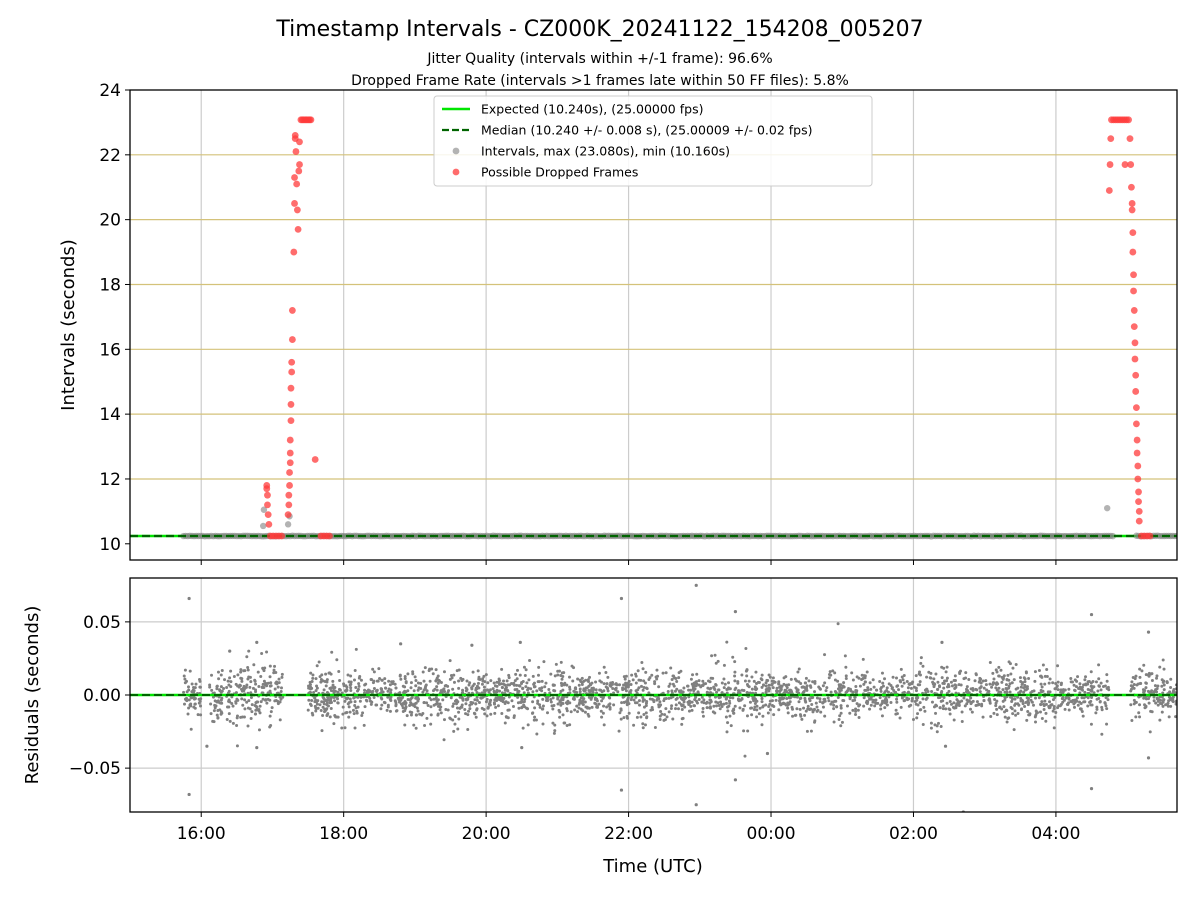 Image resolution: width=1200 pixels, height=900 pixels. What do you see at coordinates (95, 769) in the screenshot?
I see `bottom-y-tick-label: −0.05` at bounding box center [95, 769].